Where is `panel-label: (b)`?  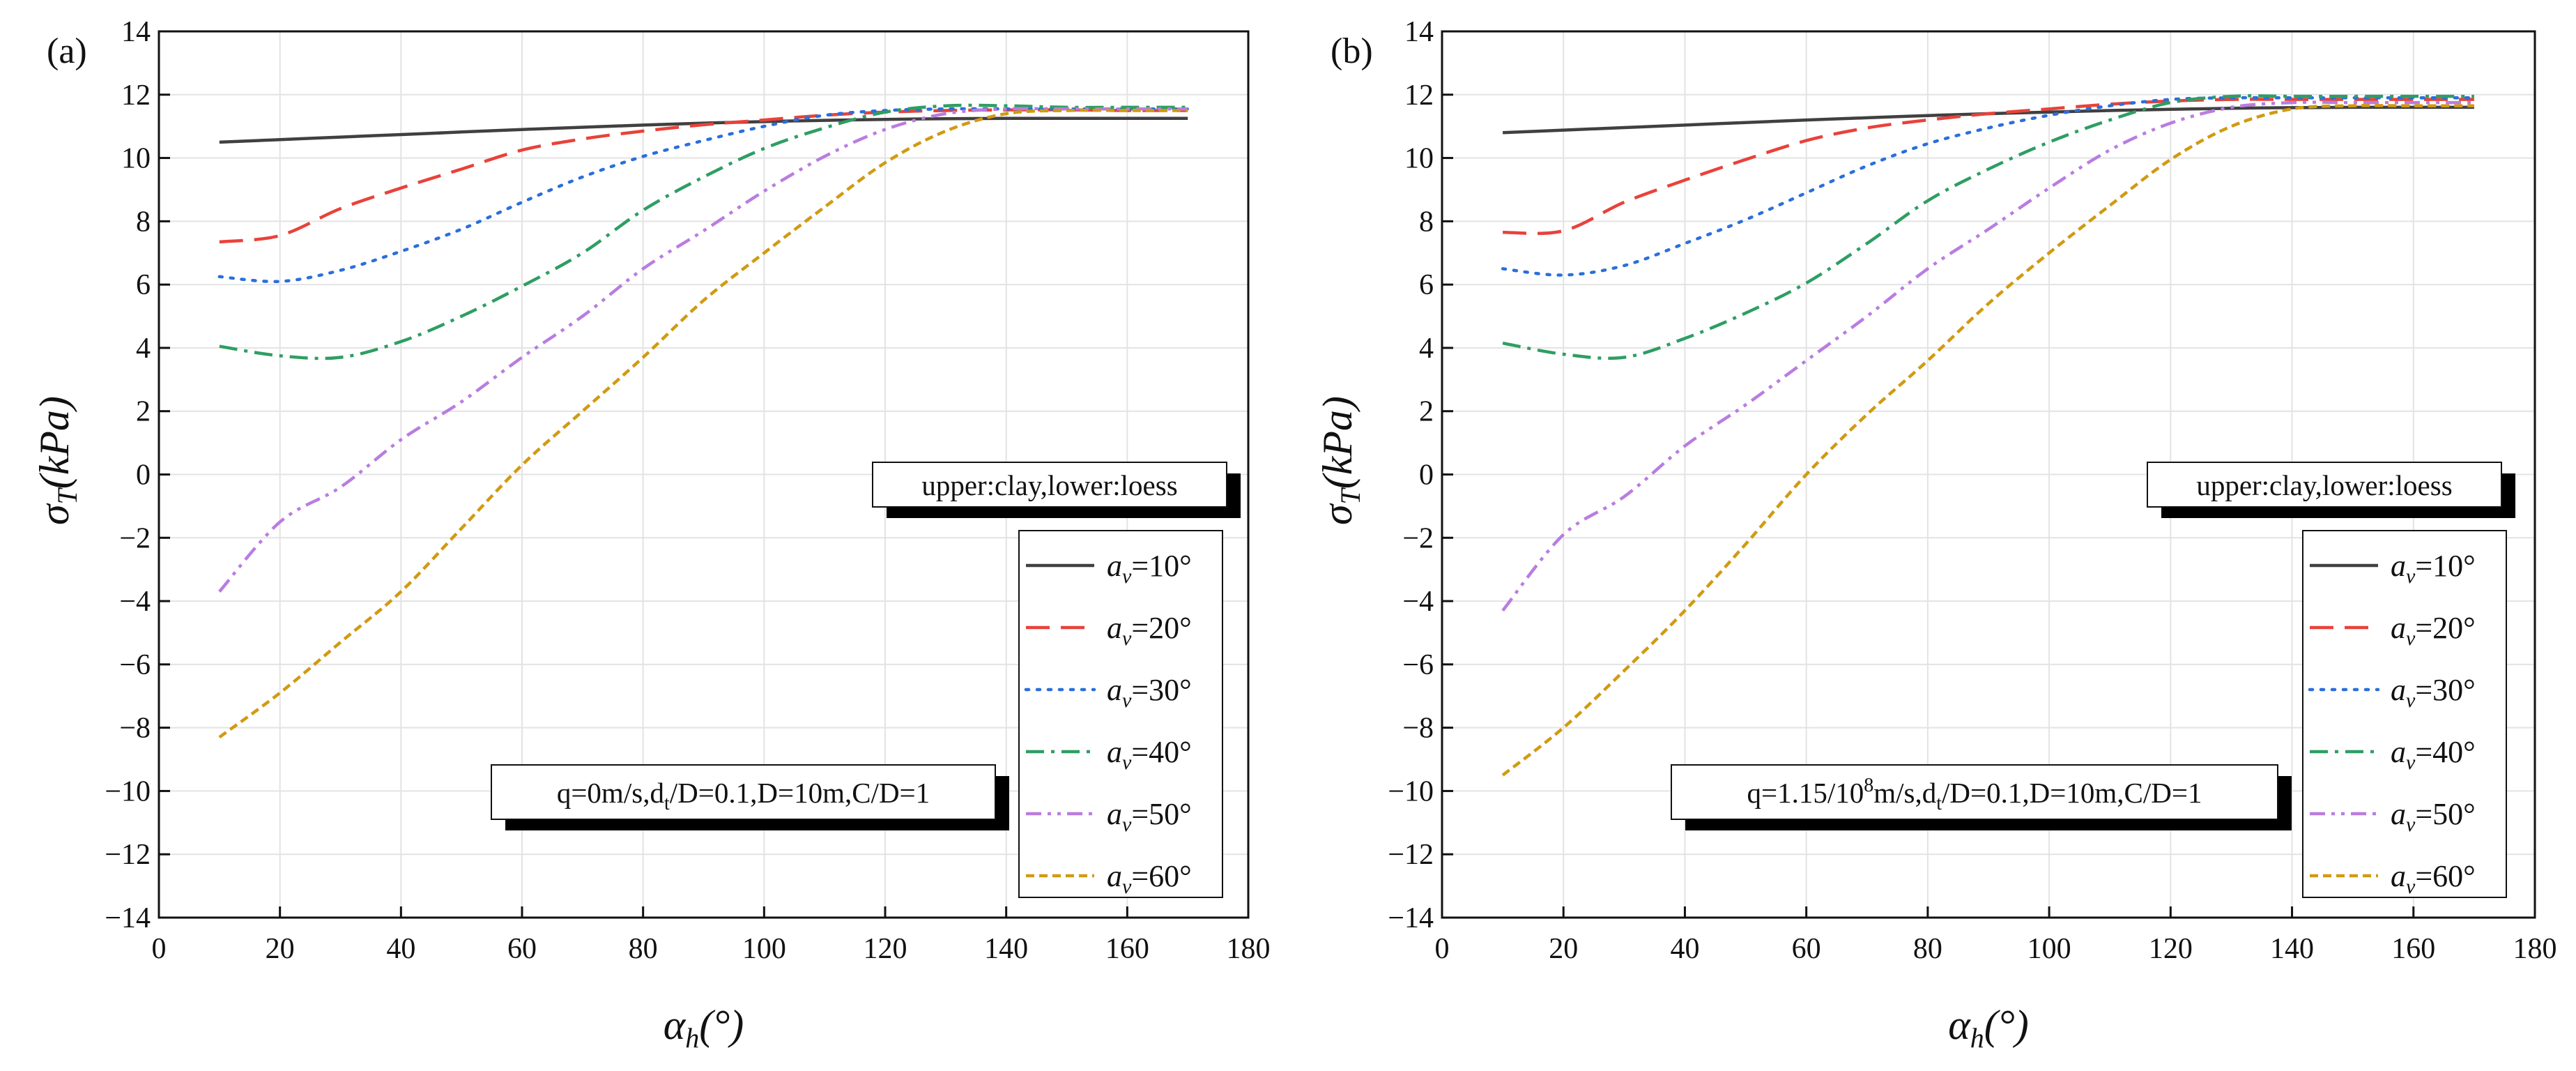
panel-label: (b) is located at coordinates (1352, 51).